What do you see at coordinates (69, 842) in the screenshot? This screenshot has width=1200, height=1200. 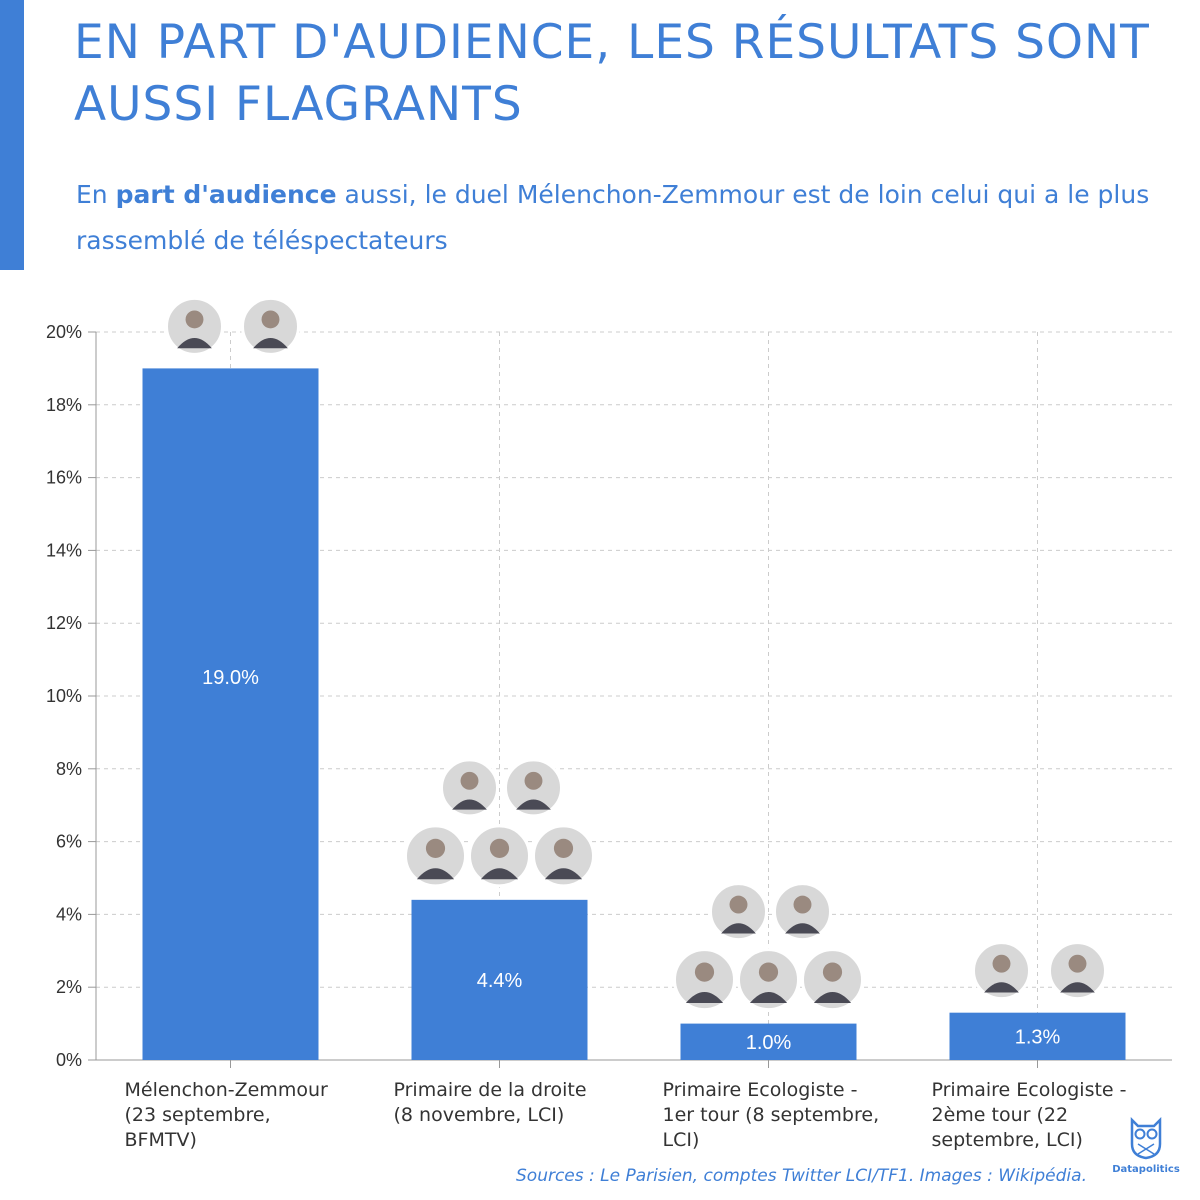 I see `y-tick-label: 6%` at bounding box center [69, 842].